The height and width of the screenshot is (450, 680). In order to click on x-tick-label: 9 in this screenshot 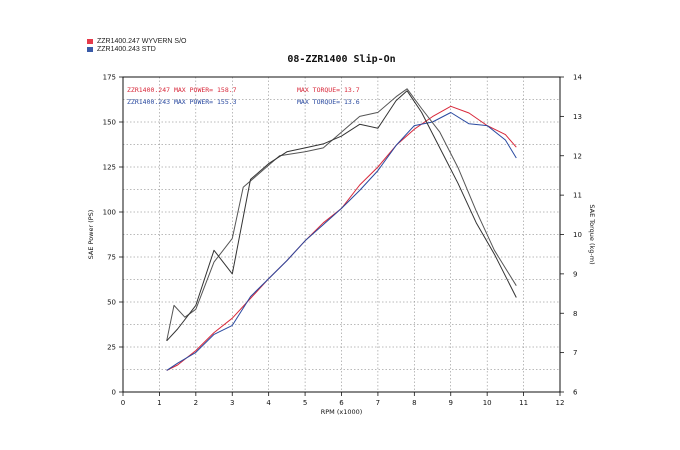, I will do `click(451, 403)`.